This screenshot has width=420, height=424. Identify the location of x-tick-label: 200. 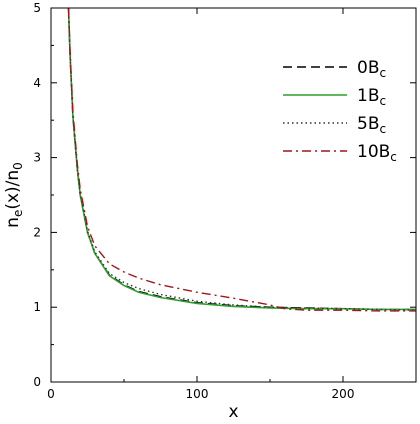
(343, 394).